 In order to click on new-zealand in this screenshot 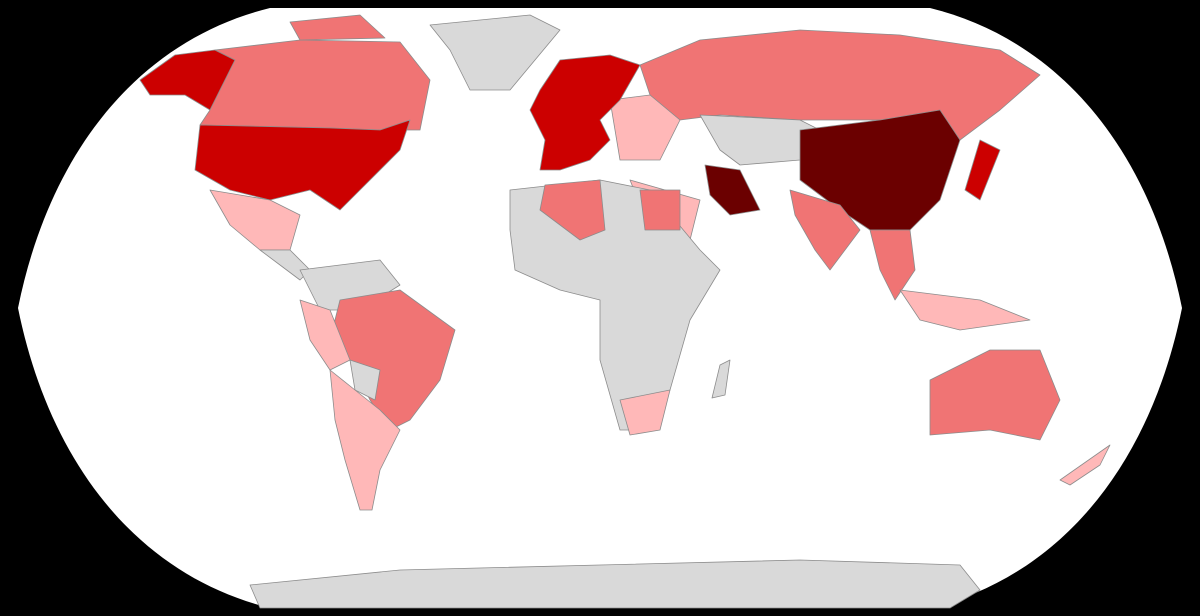, I will do `click(1085, 465)`.